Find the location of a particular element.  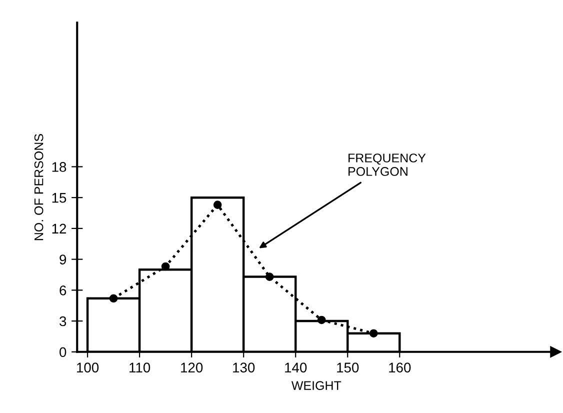

y-tick-label: 9 is located at coordinates (63, 259).